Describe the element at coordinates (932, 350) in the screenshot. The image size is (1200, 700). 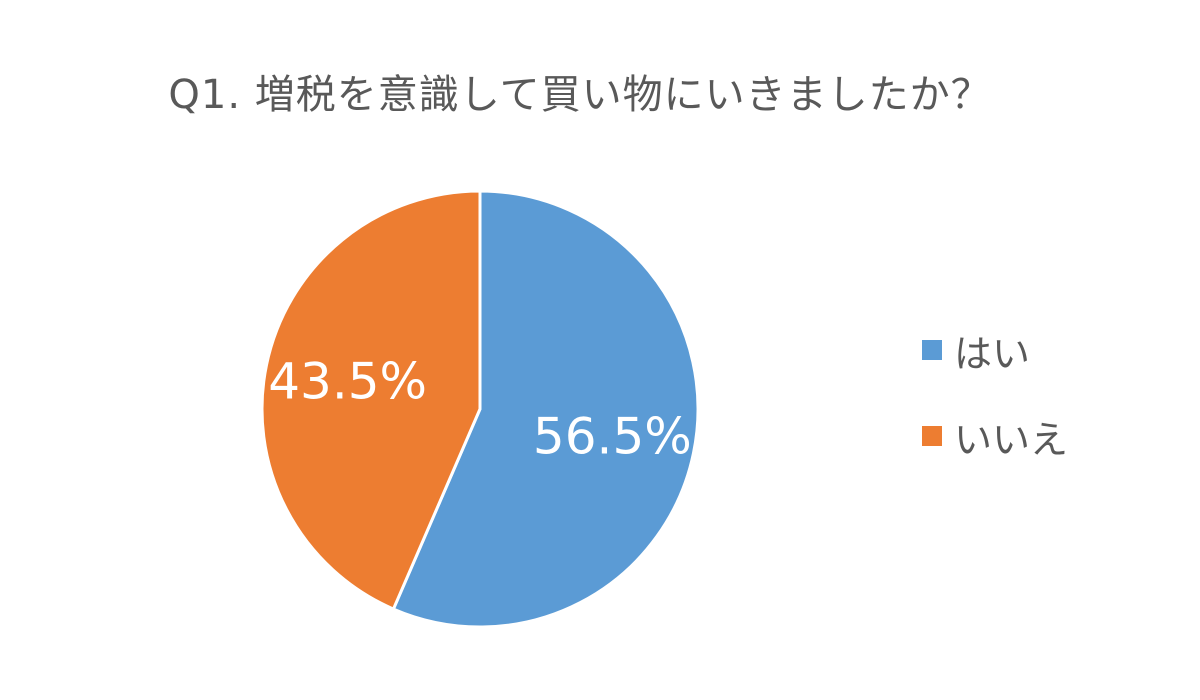
I see `legend-swatch-yes` at that location.